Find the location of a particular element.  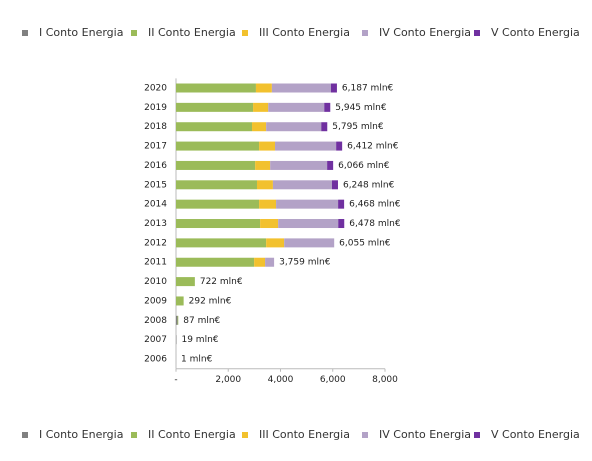

y-tick-label: 2009 is located at coordinates (155, 301).